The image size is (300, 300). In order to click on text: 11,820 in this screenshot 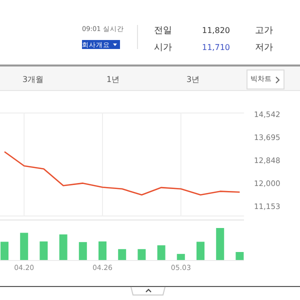, I will do `click(216, 30)`.